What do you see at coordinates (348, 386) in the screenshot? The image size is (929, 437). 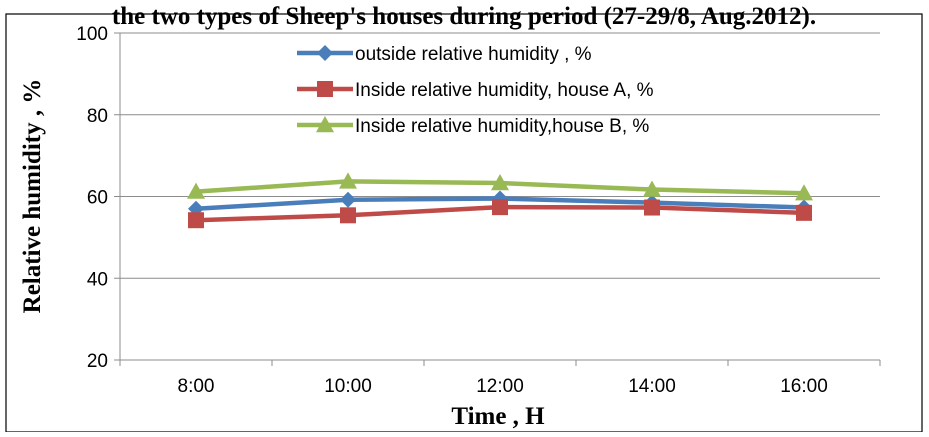 I see `x-tick-label: 10:00` at bounding box center [348, 386].